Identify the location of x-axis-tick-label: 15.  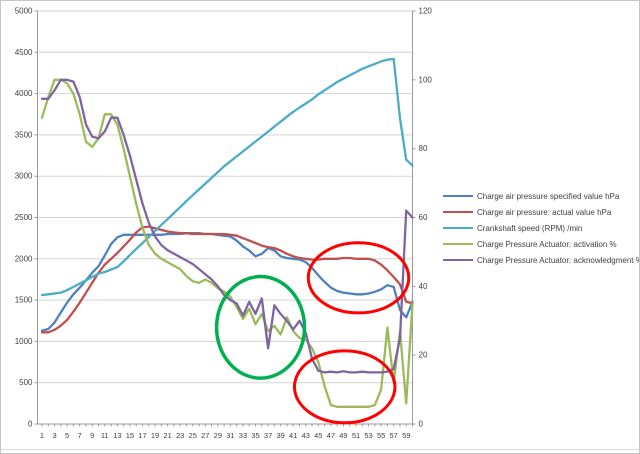
(130, 435).